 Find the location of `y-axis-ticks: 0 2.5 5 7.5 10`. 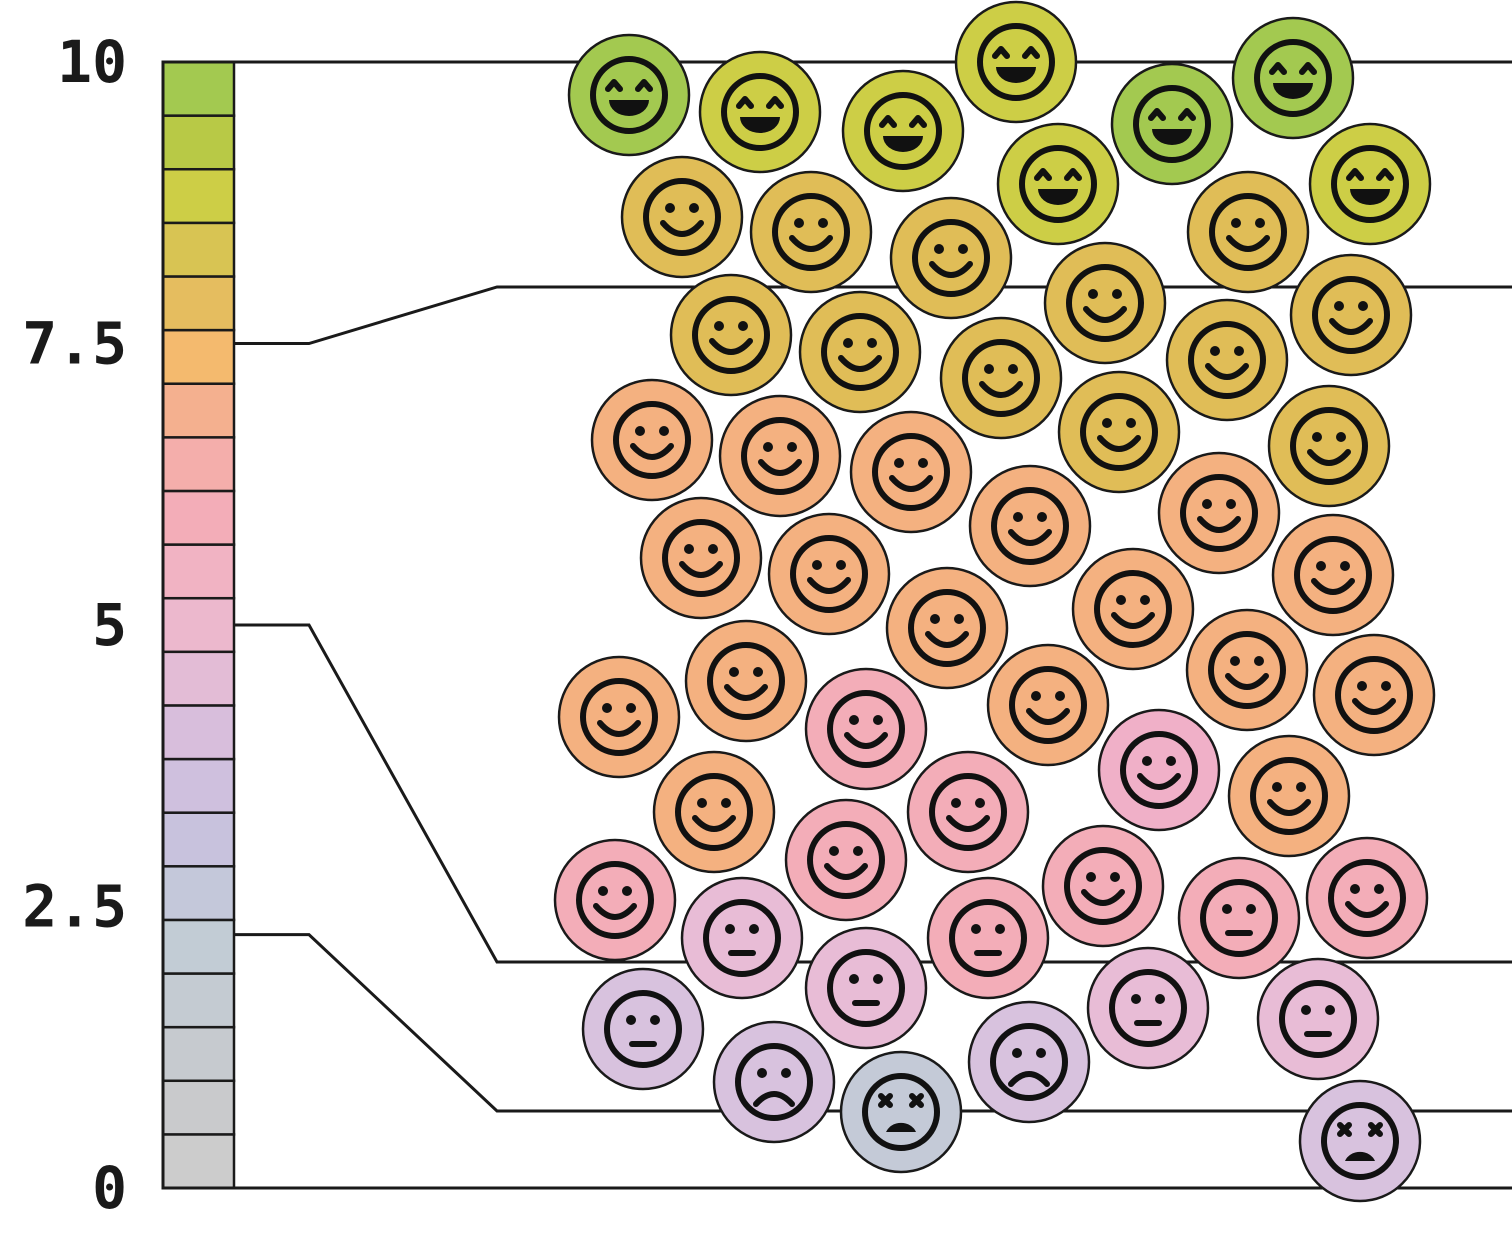

y-axis-ticks: 0 2.5 5 7.5 10 is located at coordinates (74, 625).